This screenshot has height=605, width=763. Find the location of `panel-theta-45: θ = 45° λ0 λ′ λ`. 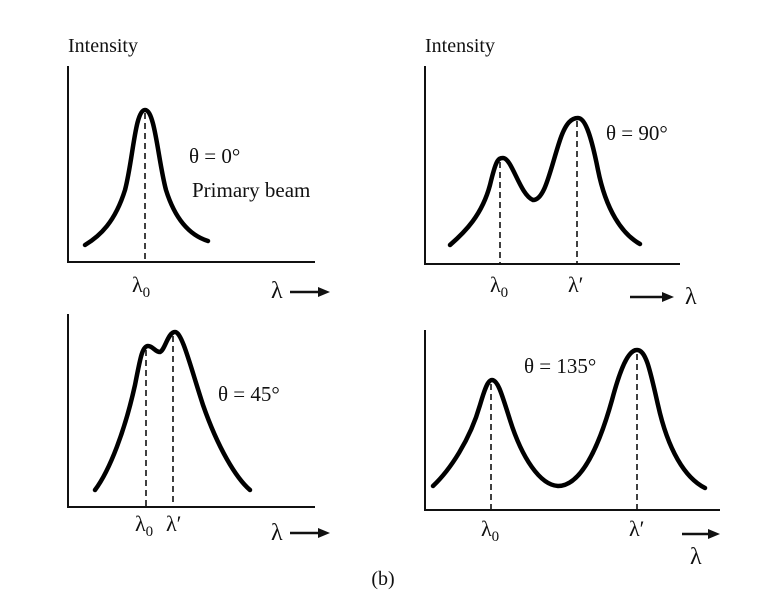

panel-theta-45: θ = 45° λ0 λ′ λ is located at coordinates (198, 430).